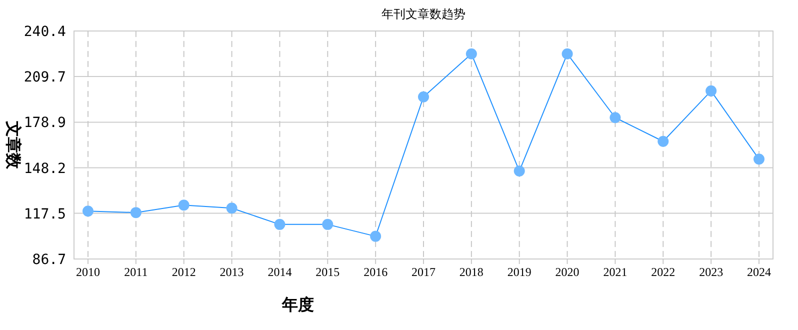 The height and width of the screenshot is (330, 798). What do you see at coordinates (328, 272) in the screenshot?
I see `x-tick-label: 2015` at bounding box center [328, 272].